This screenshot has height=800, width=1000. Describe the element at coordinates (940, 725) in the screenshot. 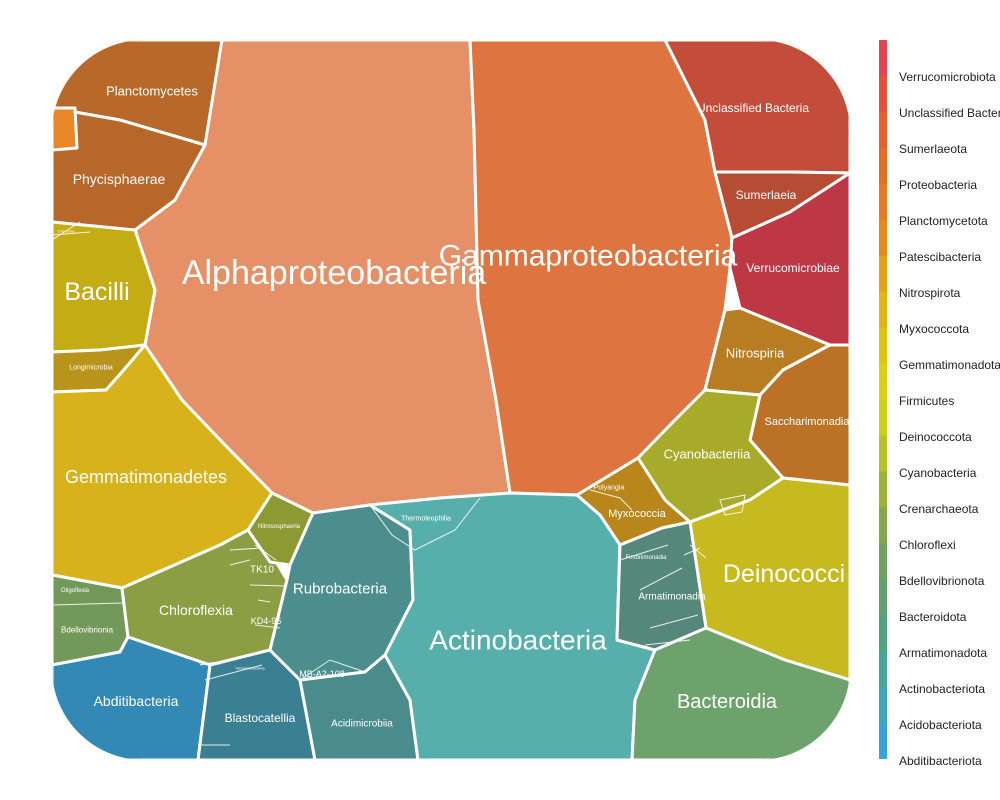

I see `legend-item: Acidobacteriota` at that location.